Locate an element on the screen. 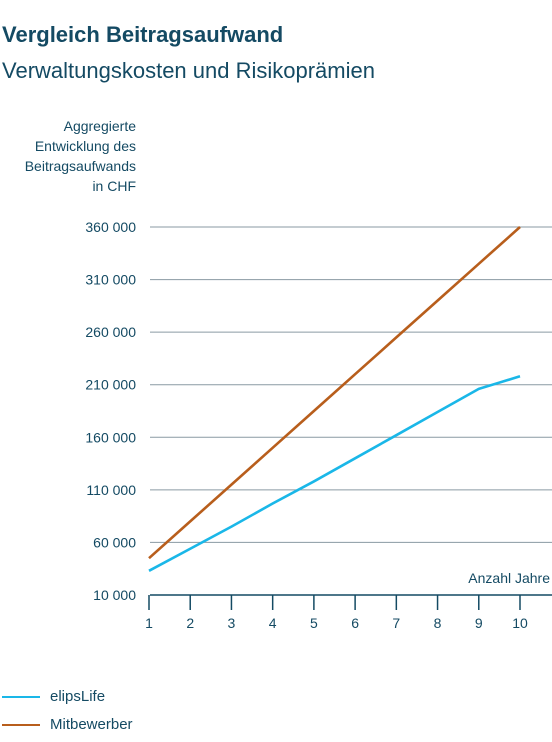  legend-label-elipslife: elipsLife is located at coordinates (78, 696).